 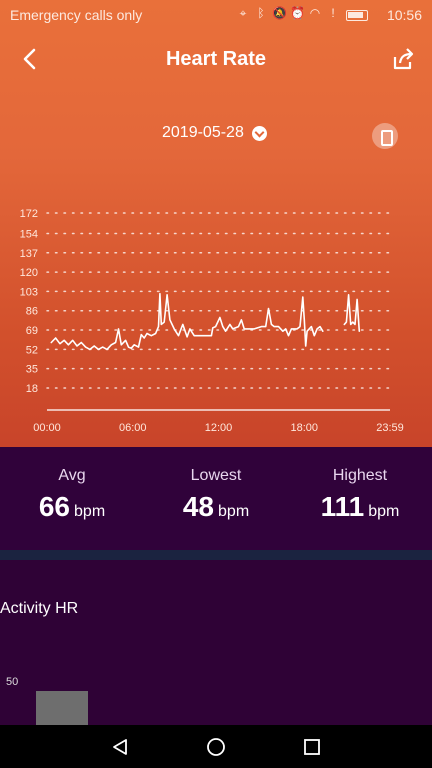 What do you see at coordinates (216, 15) in the screenshot?
I see `status-bar: Emergency calls only ⌖ ᛒ 🔕 ⏰ ◠ ! 10:56` at bounding box center [216, 15].